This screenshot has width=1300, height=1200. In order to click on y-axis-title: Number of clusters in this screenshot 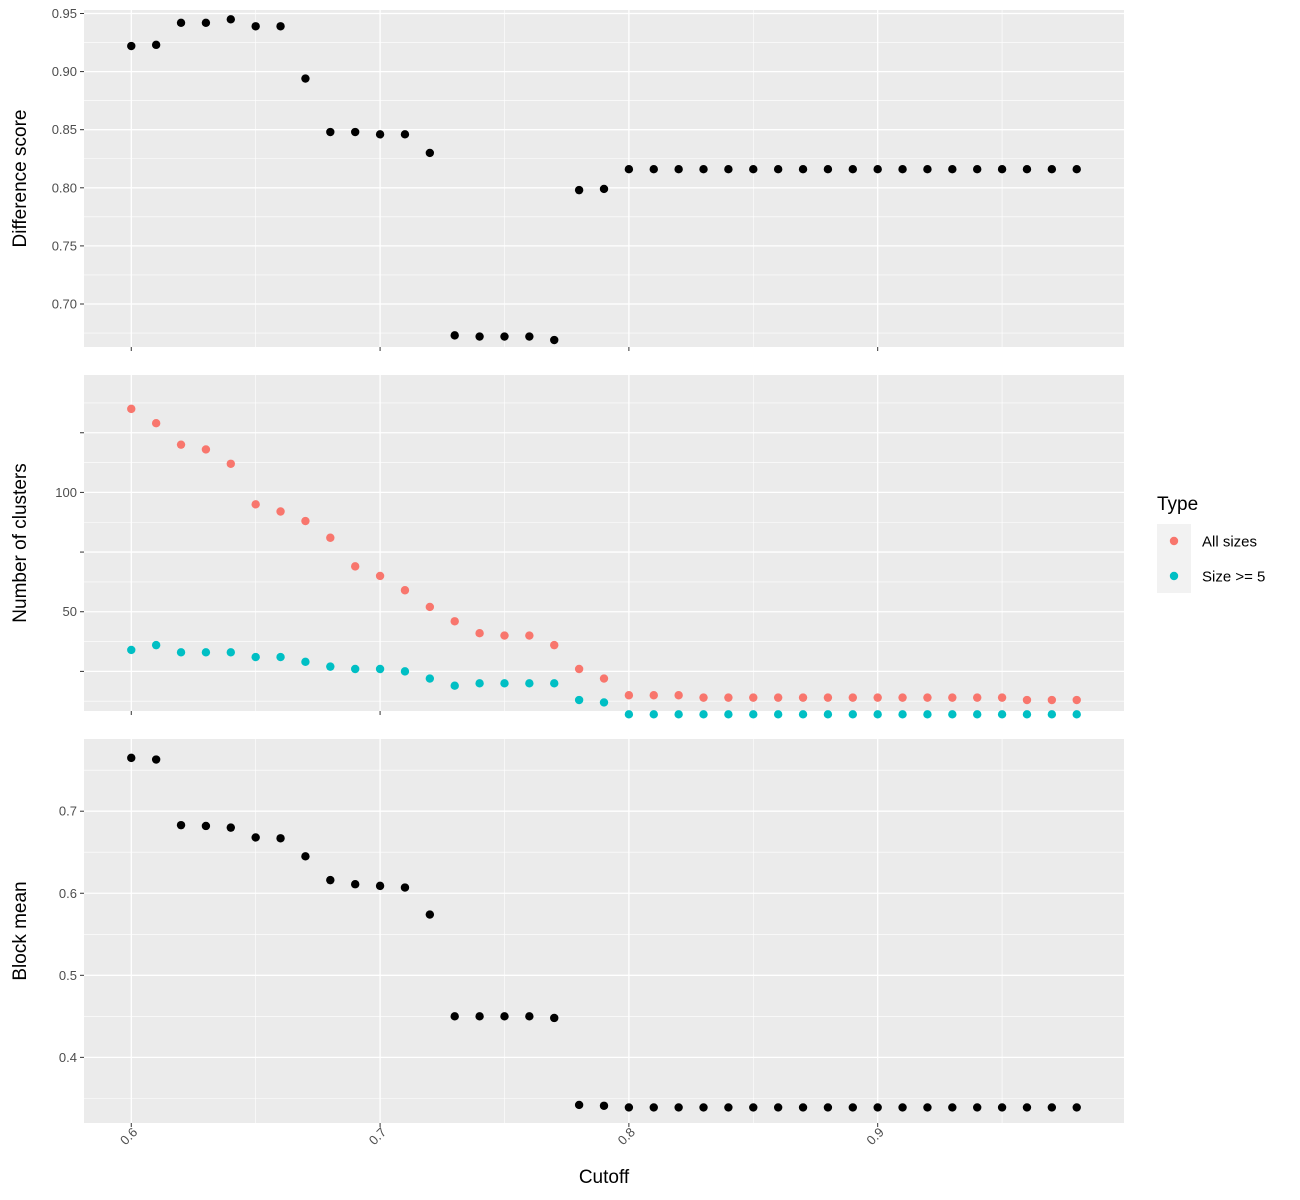, I will do `click(20, 542)`.